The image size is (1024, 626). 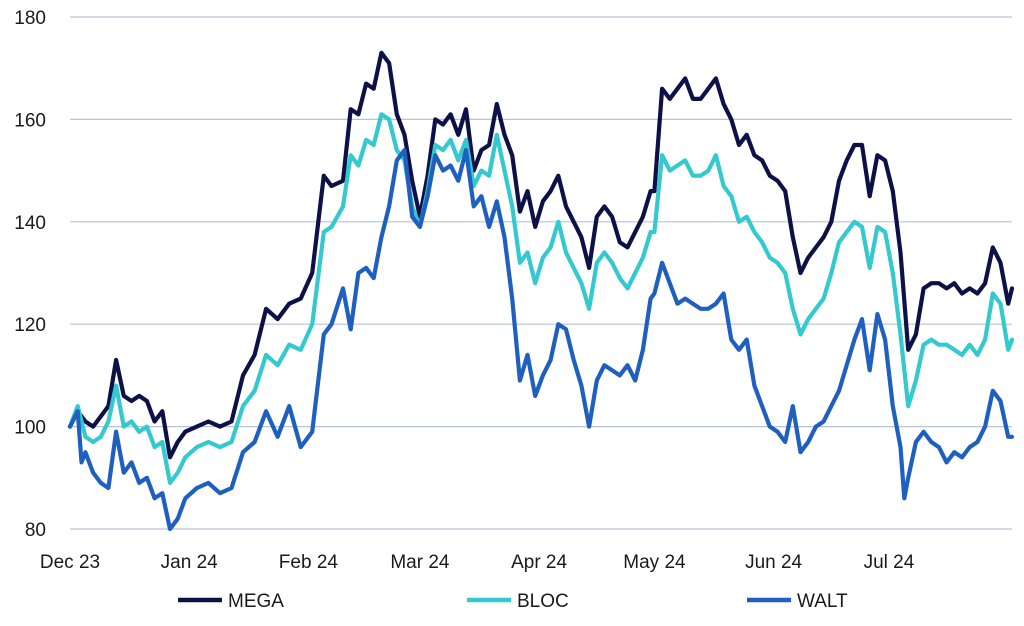 I want to click on y-tick-label: 180, so click(x=30, y=18).